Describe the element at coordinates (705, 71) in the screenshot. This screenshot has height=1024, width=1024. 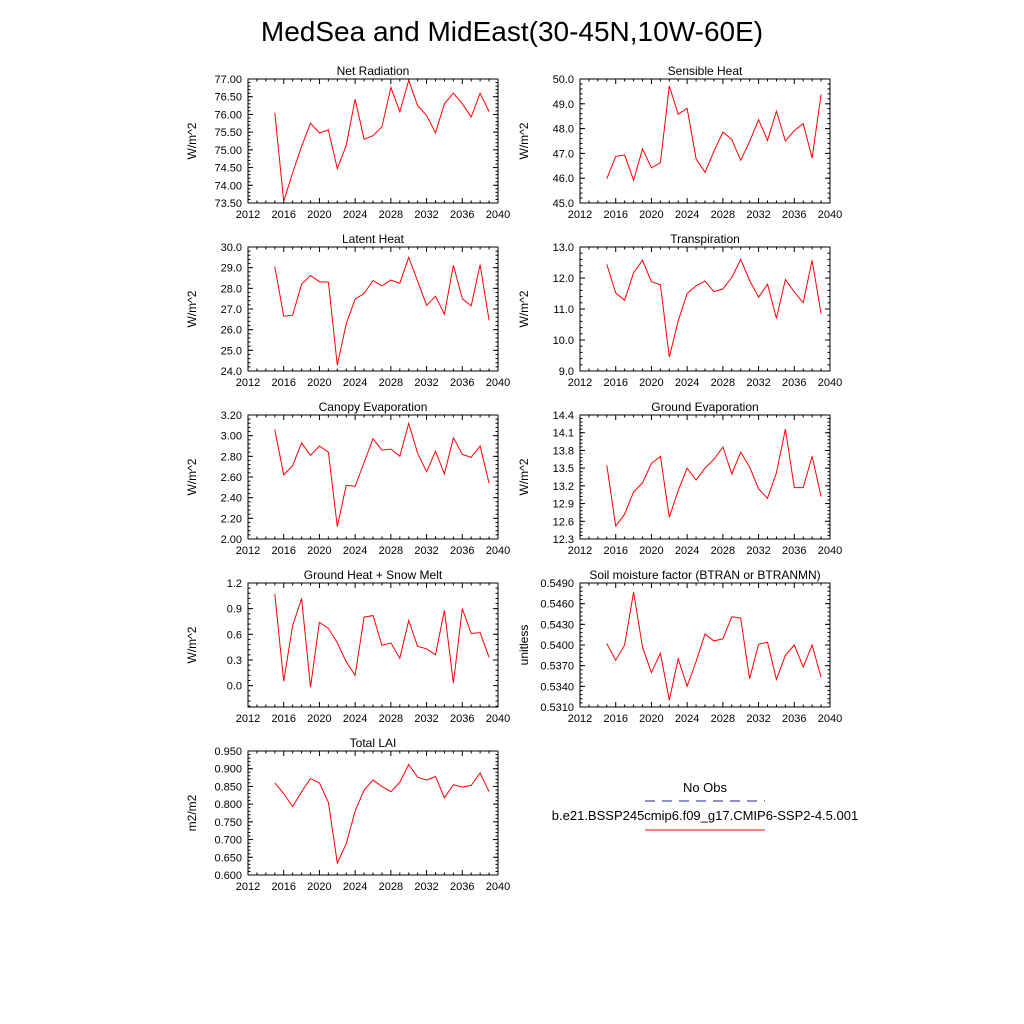
I see `panel-title: Sensible Heat` at that location.